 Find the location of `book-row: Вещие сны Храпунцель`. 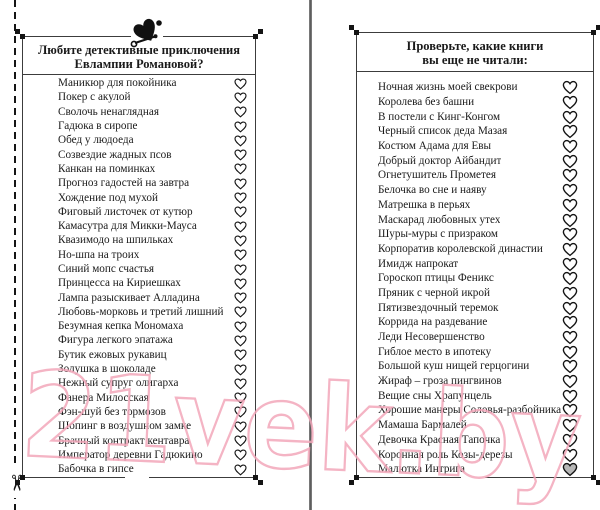

book-row: Вещие сны Храпунцель is located at coordinates (478, 396).